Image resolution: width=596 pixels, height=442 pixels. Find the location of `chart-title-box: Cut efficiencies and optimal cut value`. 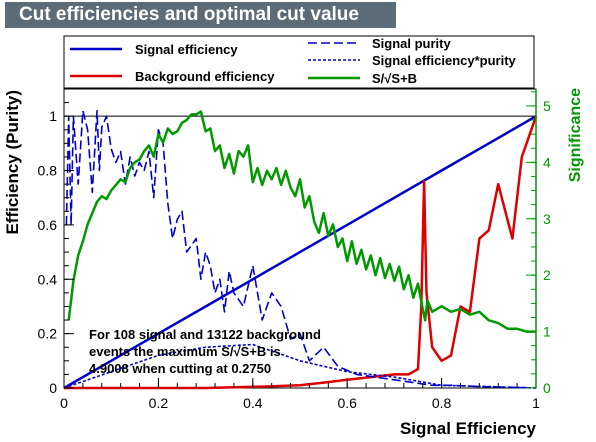

chart-title-box: Cut efficiencies and optimal cut value is located at coordinates (200, 15).